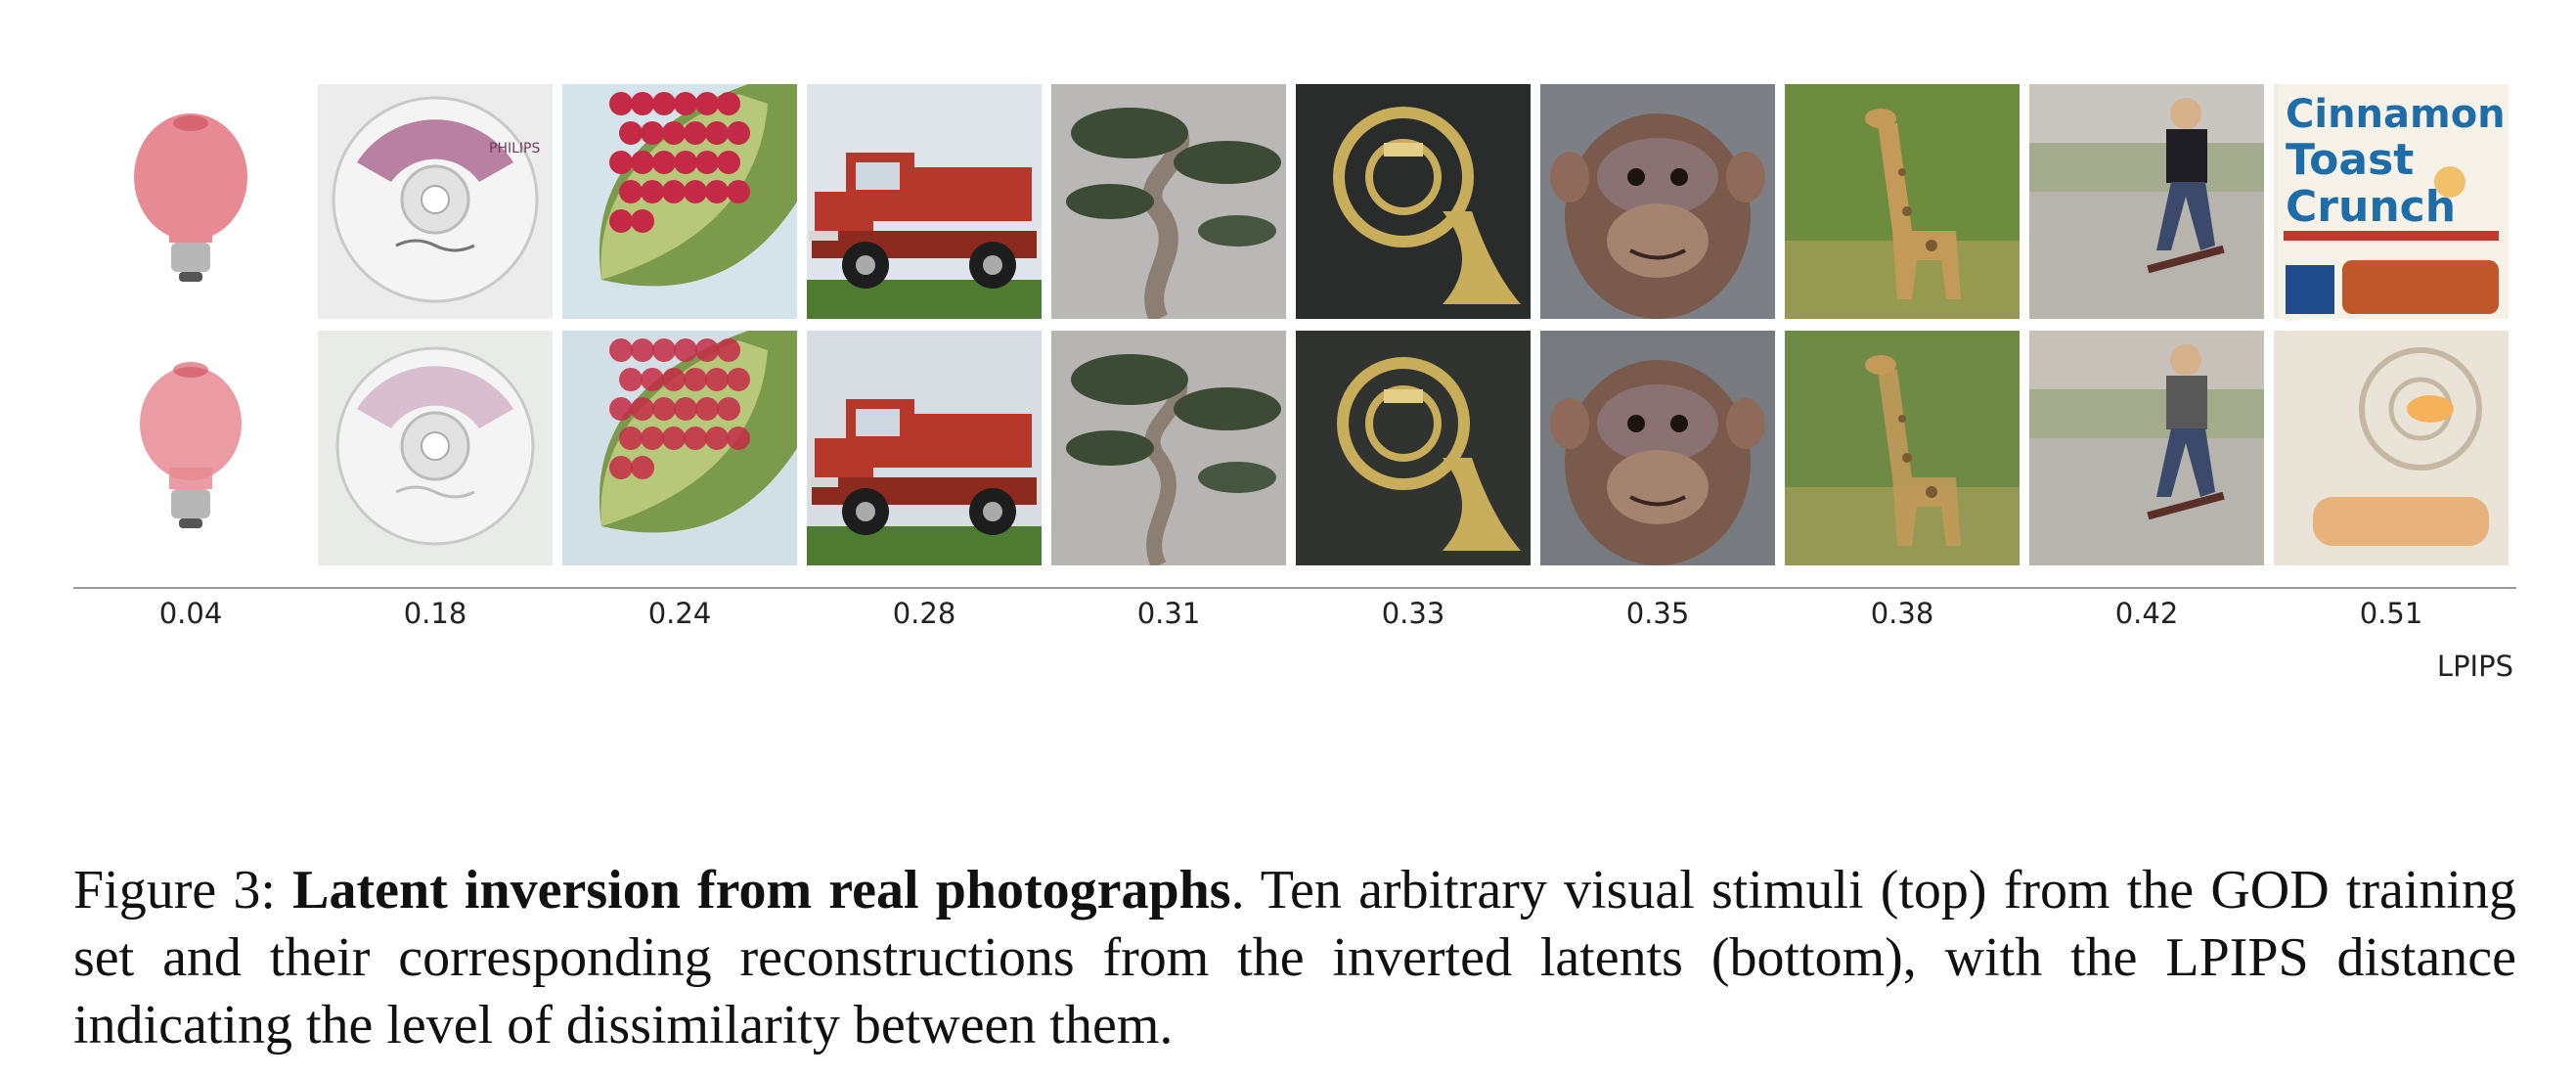 This screenshot has width=2576, height=1078. I want to click on compact-disc-icon: PHILIPS, so click(435, 201).